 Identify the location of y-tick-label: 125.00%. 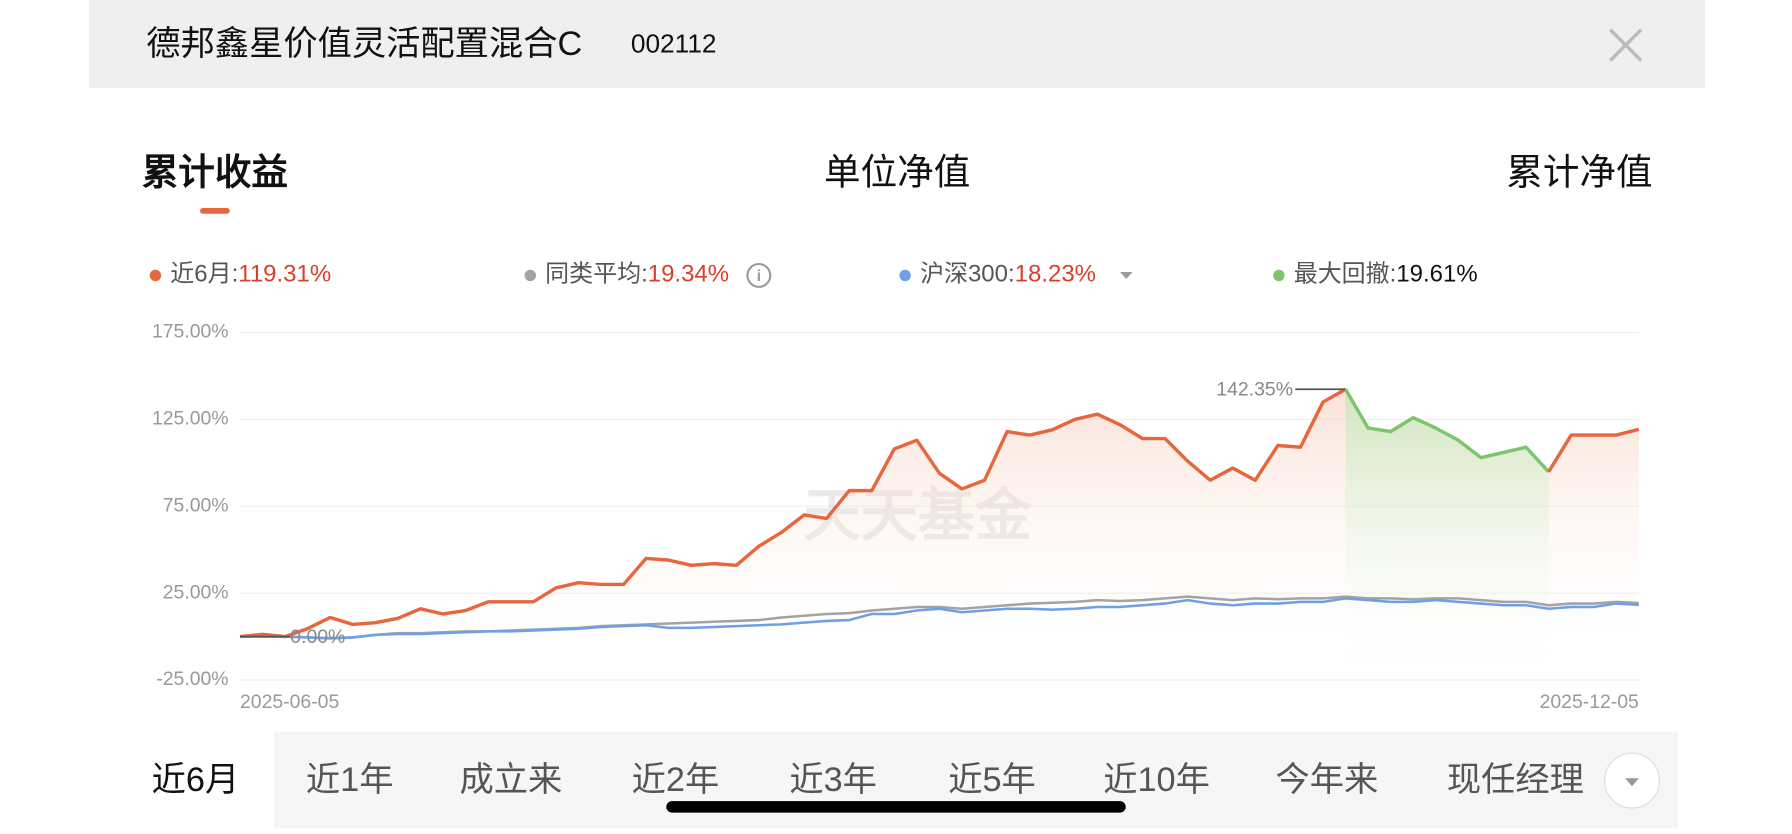
(190, 419).